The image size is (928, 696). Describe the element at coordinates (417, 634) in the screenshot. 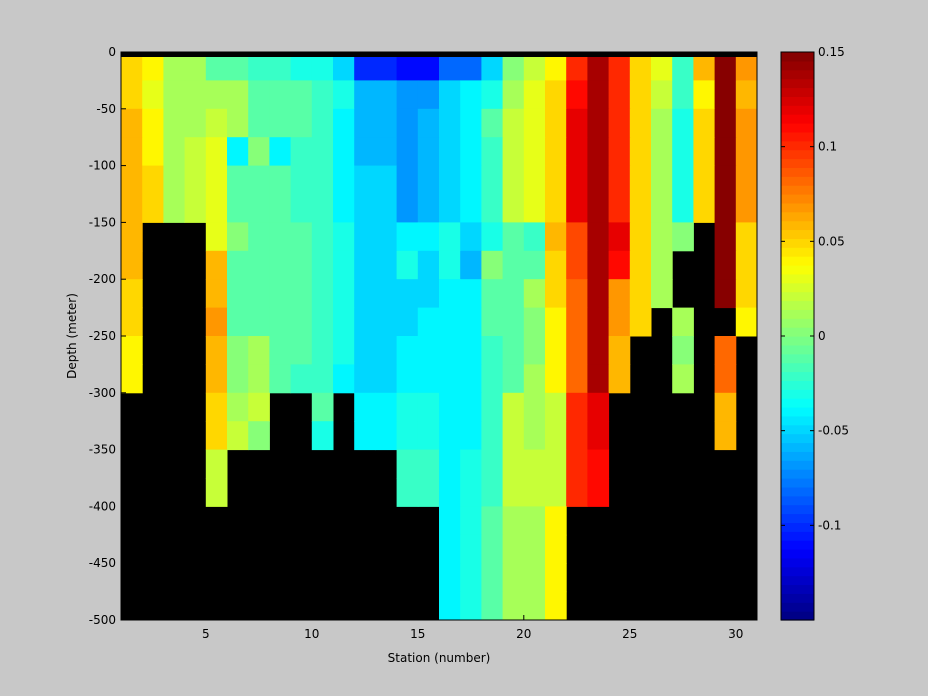

I see `x-tick-label: 15` at that location.